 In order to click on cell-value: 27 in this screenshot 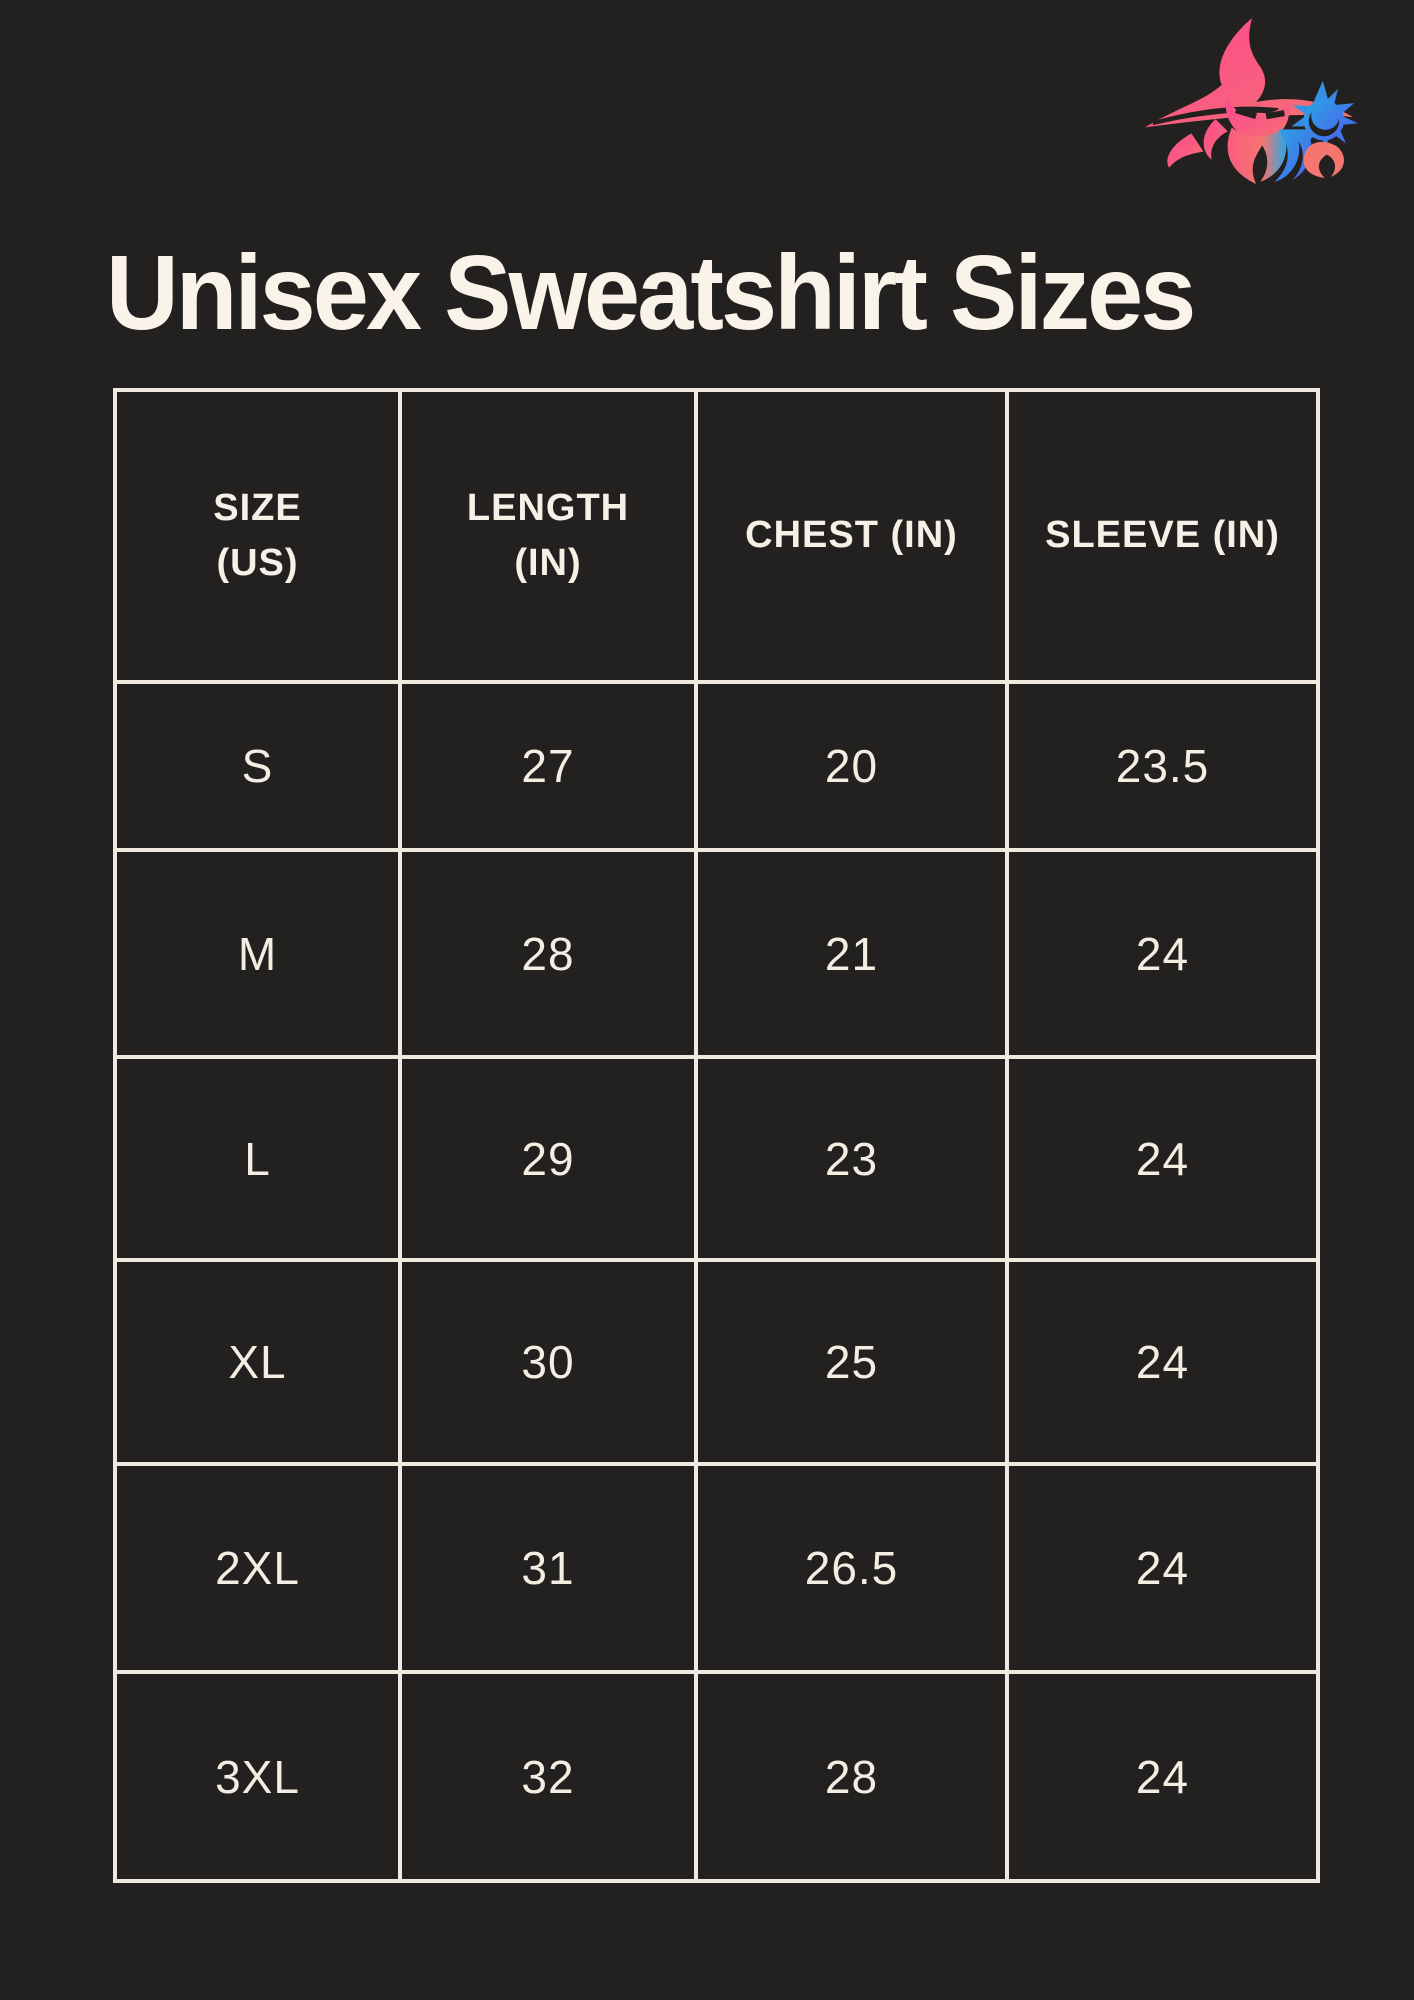, I will do `click(548, 766)`.